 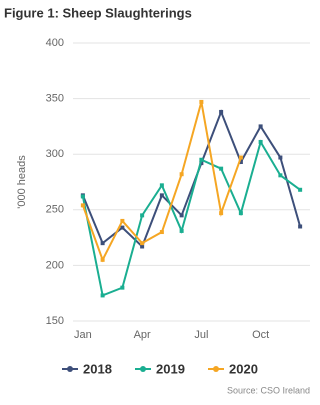 What do you see at coordinates (97, 368) in the screenshot?
I see `legend-label: 2018` at bounding box center [97, 368].